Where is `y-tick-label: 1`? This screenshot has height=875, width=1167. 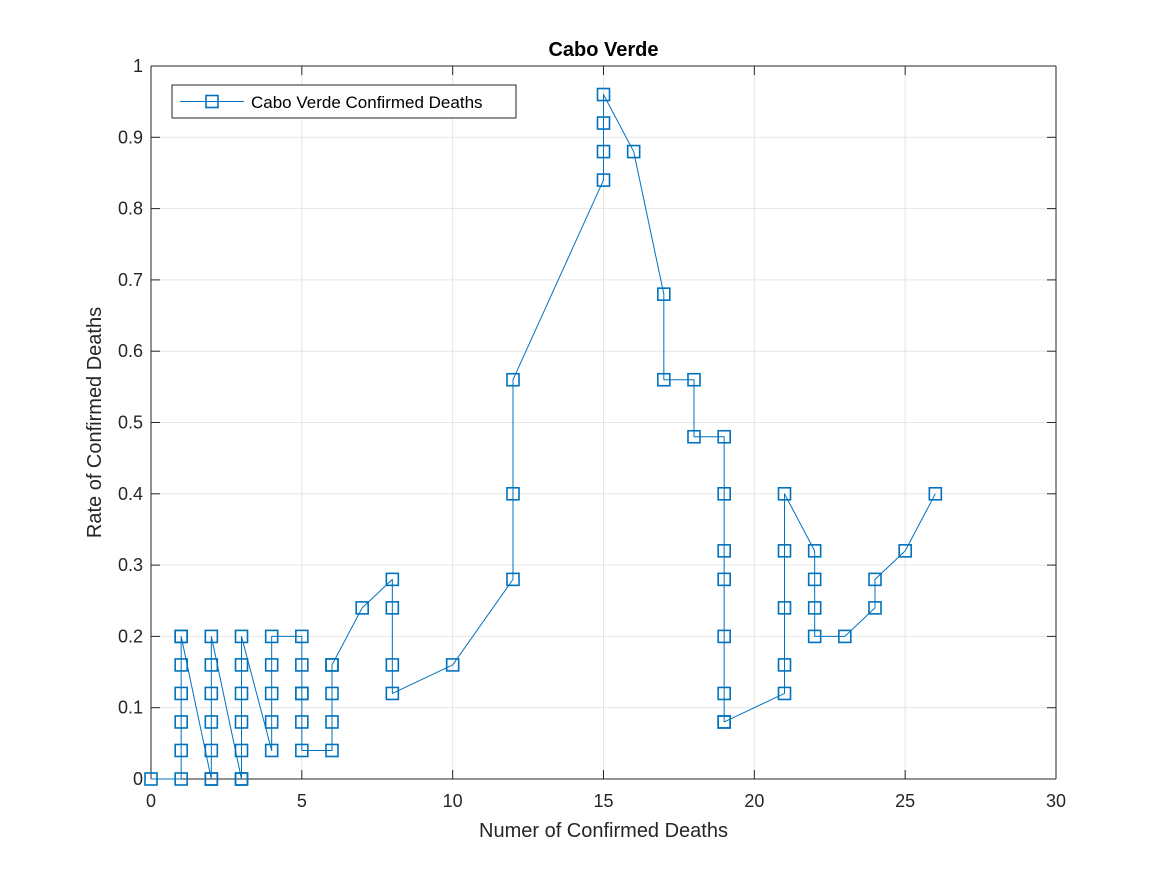 y-tick-label: 1 is located at coordinates (138, 66).